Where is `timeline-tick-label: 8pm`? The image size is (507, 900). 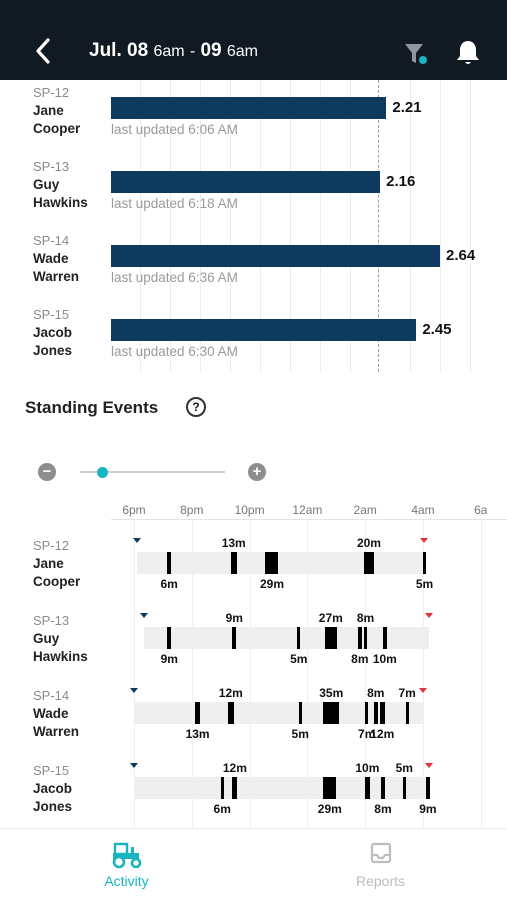
timeline-tick-label: 8pm is located at coordinates (192, 510).